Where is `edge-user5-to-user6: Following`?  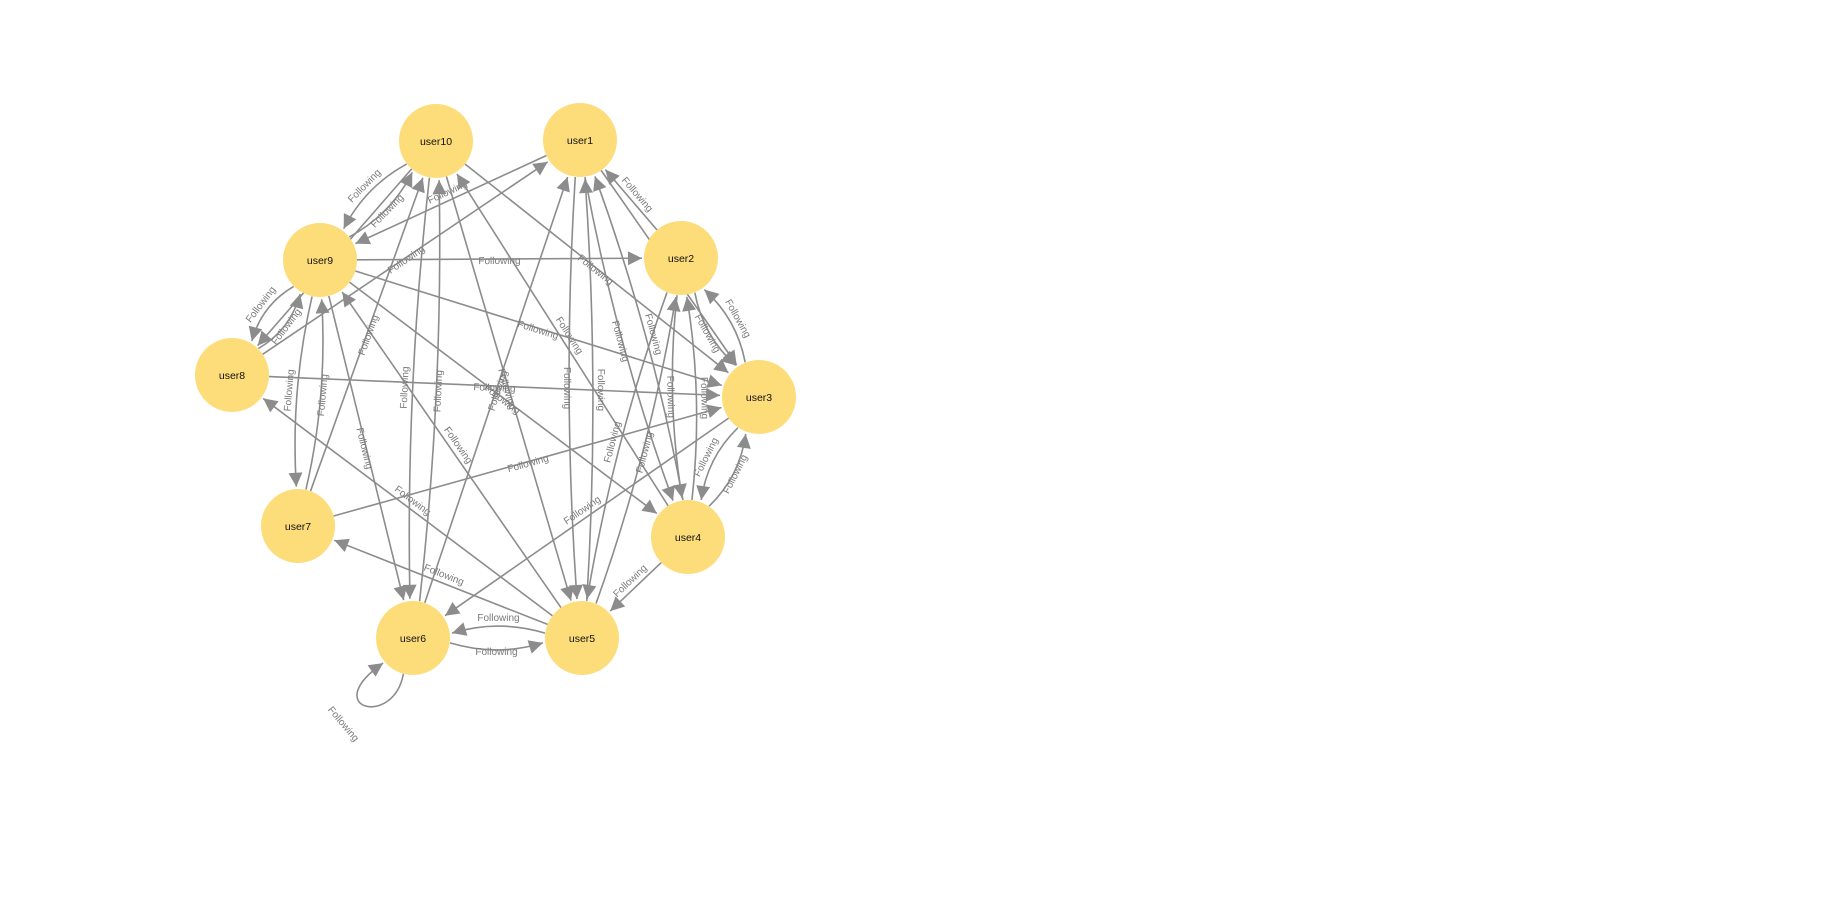
edge-user5-to-user6: Following is located at coordinates (498, 624).